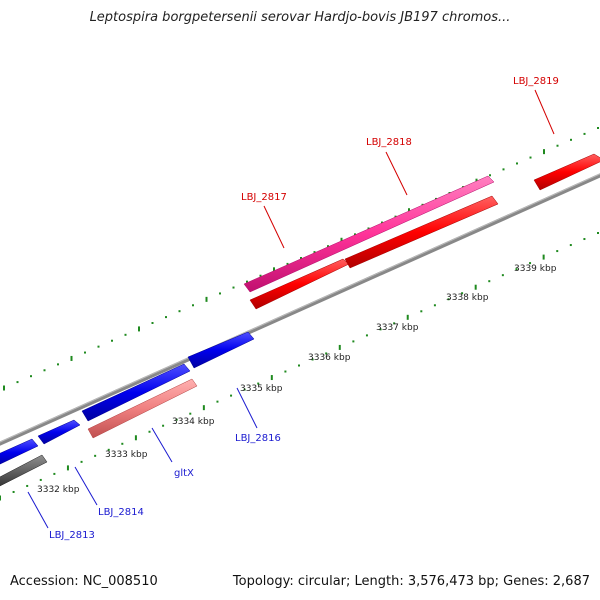 The width and height of the screenshot is (600, 600). Describe the element at coordinates (261, 389) in the screenshot. I see `tick-label: 3335 kbp` at that location.